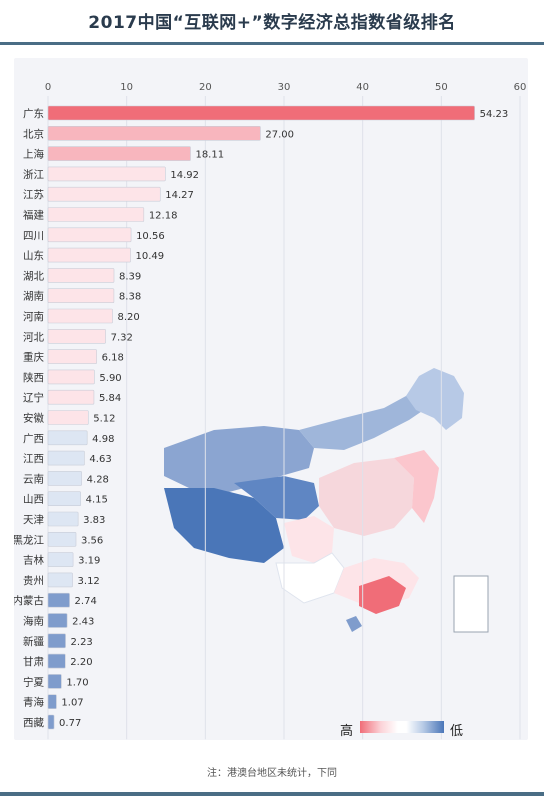 This screenshot has width=544, height=800. What do you see at coordinates (520, 87) in the screenshot?
I see `x-tick-label: 60` at bounding box center [520, 87].